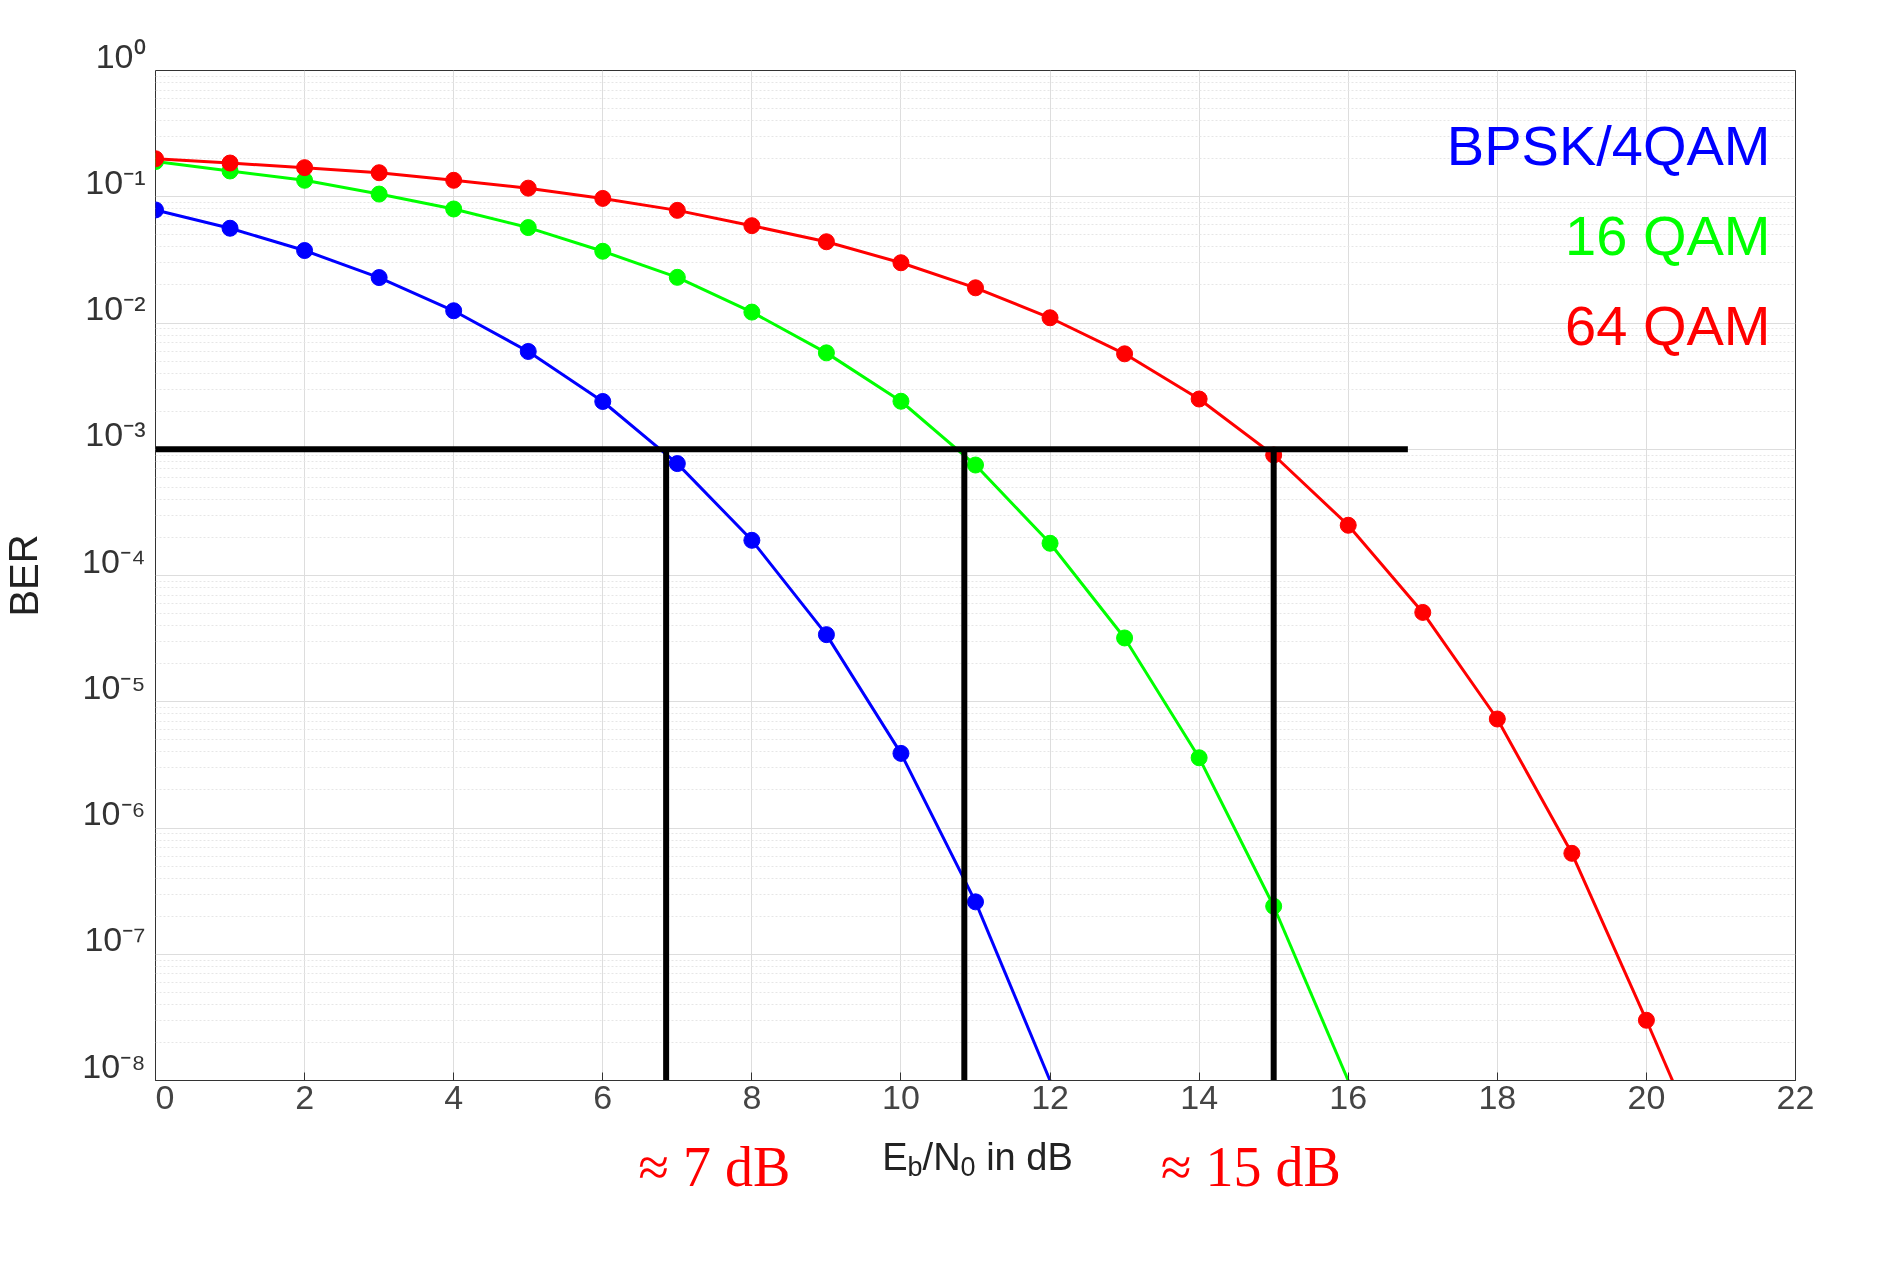 The height and width of the screenshot is (1284, 1897). Describe the element at coordinates (714, 1166) in the screenshot. I see `text: ≈ 7 dB` at that location.